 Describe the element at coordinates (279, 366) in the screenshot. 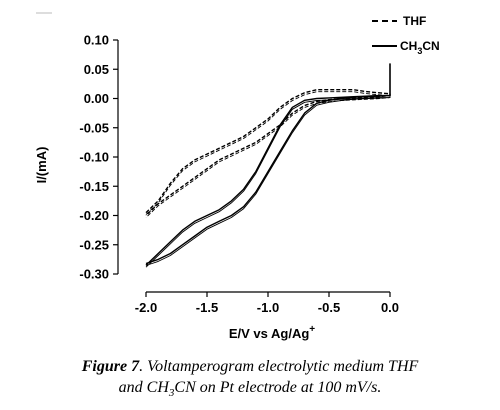

I see `caption-line-1-text: . Voltamperogram electrolytic medium THF` at that location.